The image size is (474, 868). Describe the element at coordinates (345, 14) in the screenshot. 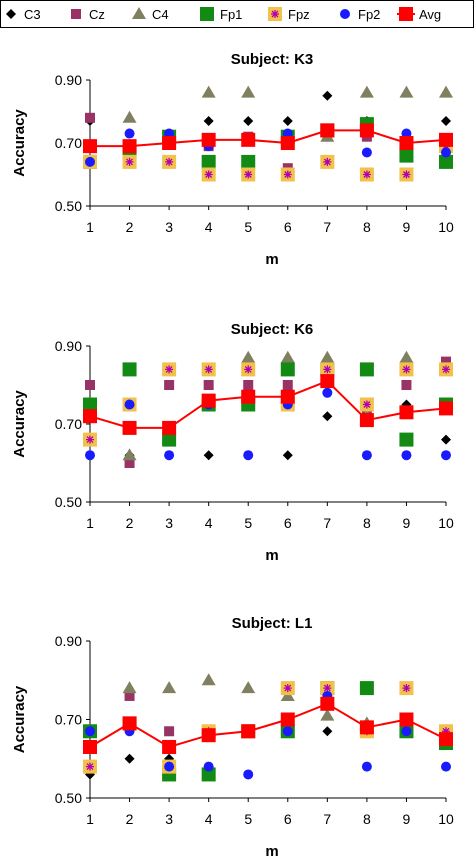

I see `legend-marker-fp2` at that location.